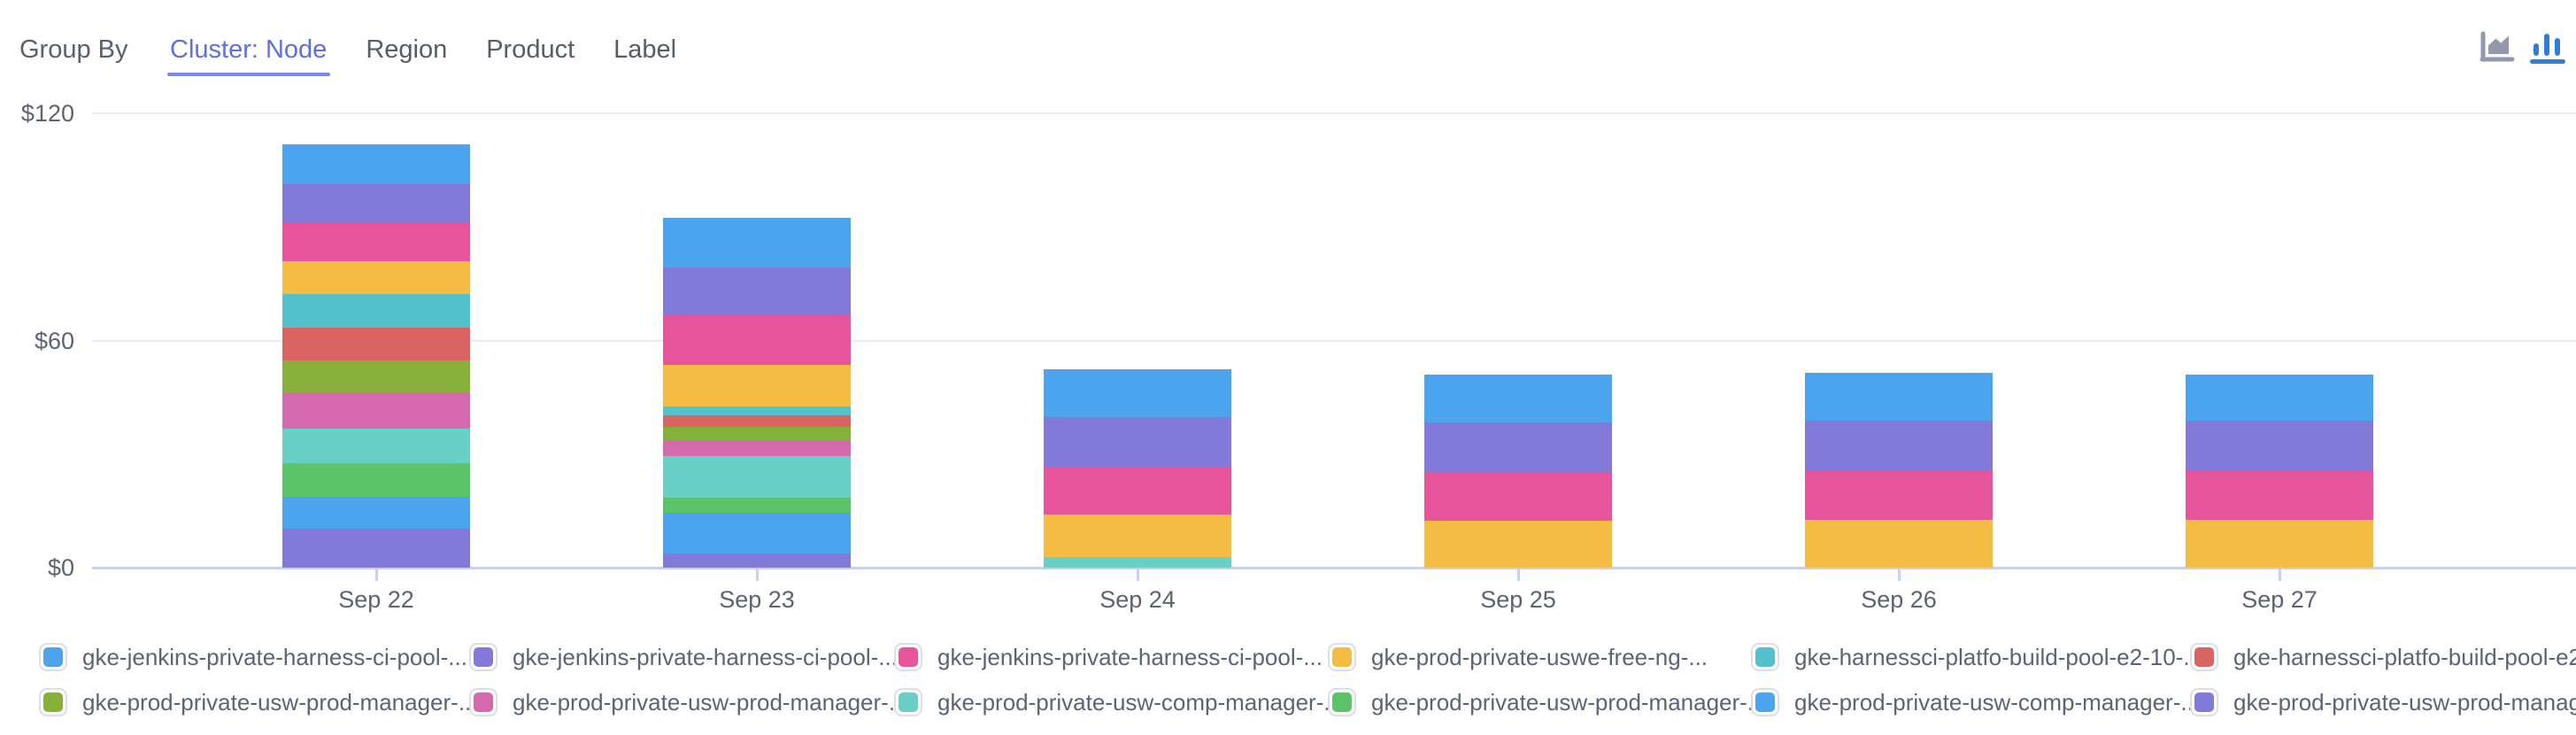 This screenshot has width=2576, height=735. I want to click on x-axis-label: Sep 22, so click(376, 599).